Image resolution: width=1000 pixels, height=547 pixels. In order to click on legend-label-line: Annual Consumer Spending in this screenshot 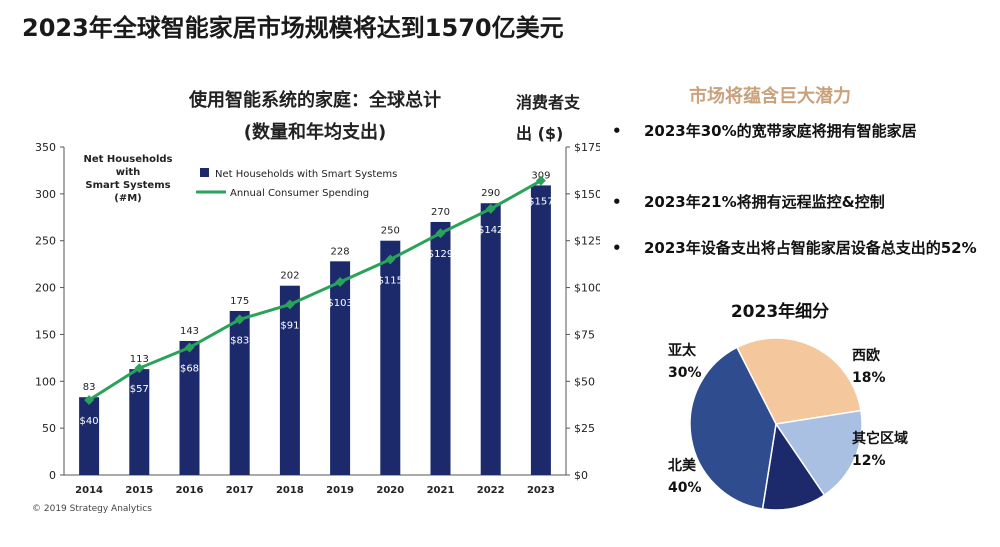, I will do `click(299, 193)`.